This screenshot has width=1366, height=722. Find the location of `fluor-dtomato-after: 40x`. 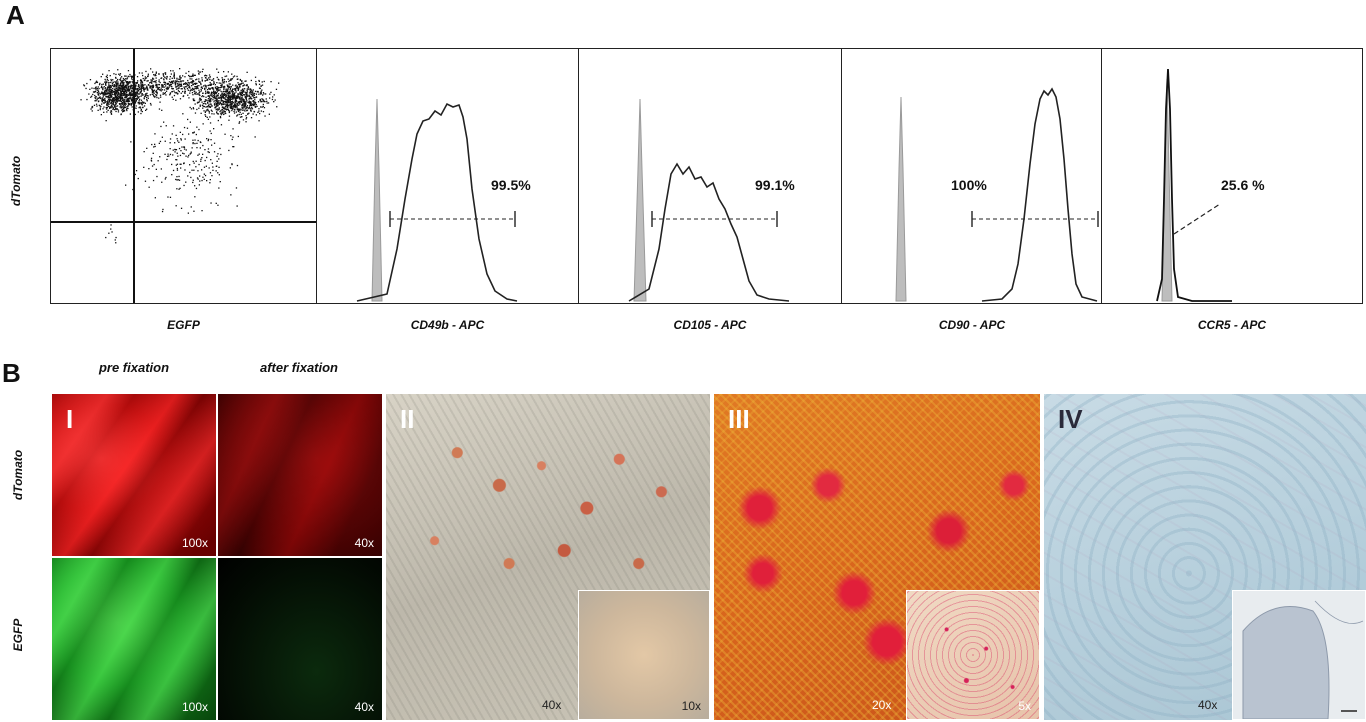

fluor-dtomato-after: 40x is located at coordinates (300, 475).